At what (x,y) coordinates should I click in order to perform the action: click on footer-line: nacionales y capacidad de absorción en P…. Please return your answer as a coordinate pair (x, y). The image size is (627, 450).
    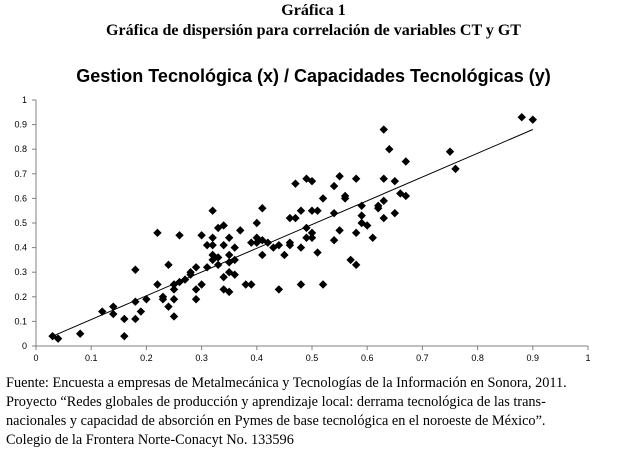
    Looking at the image, I should click on (276, 421).